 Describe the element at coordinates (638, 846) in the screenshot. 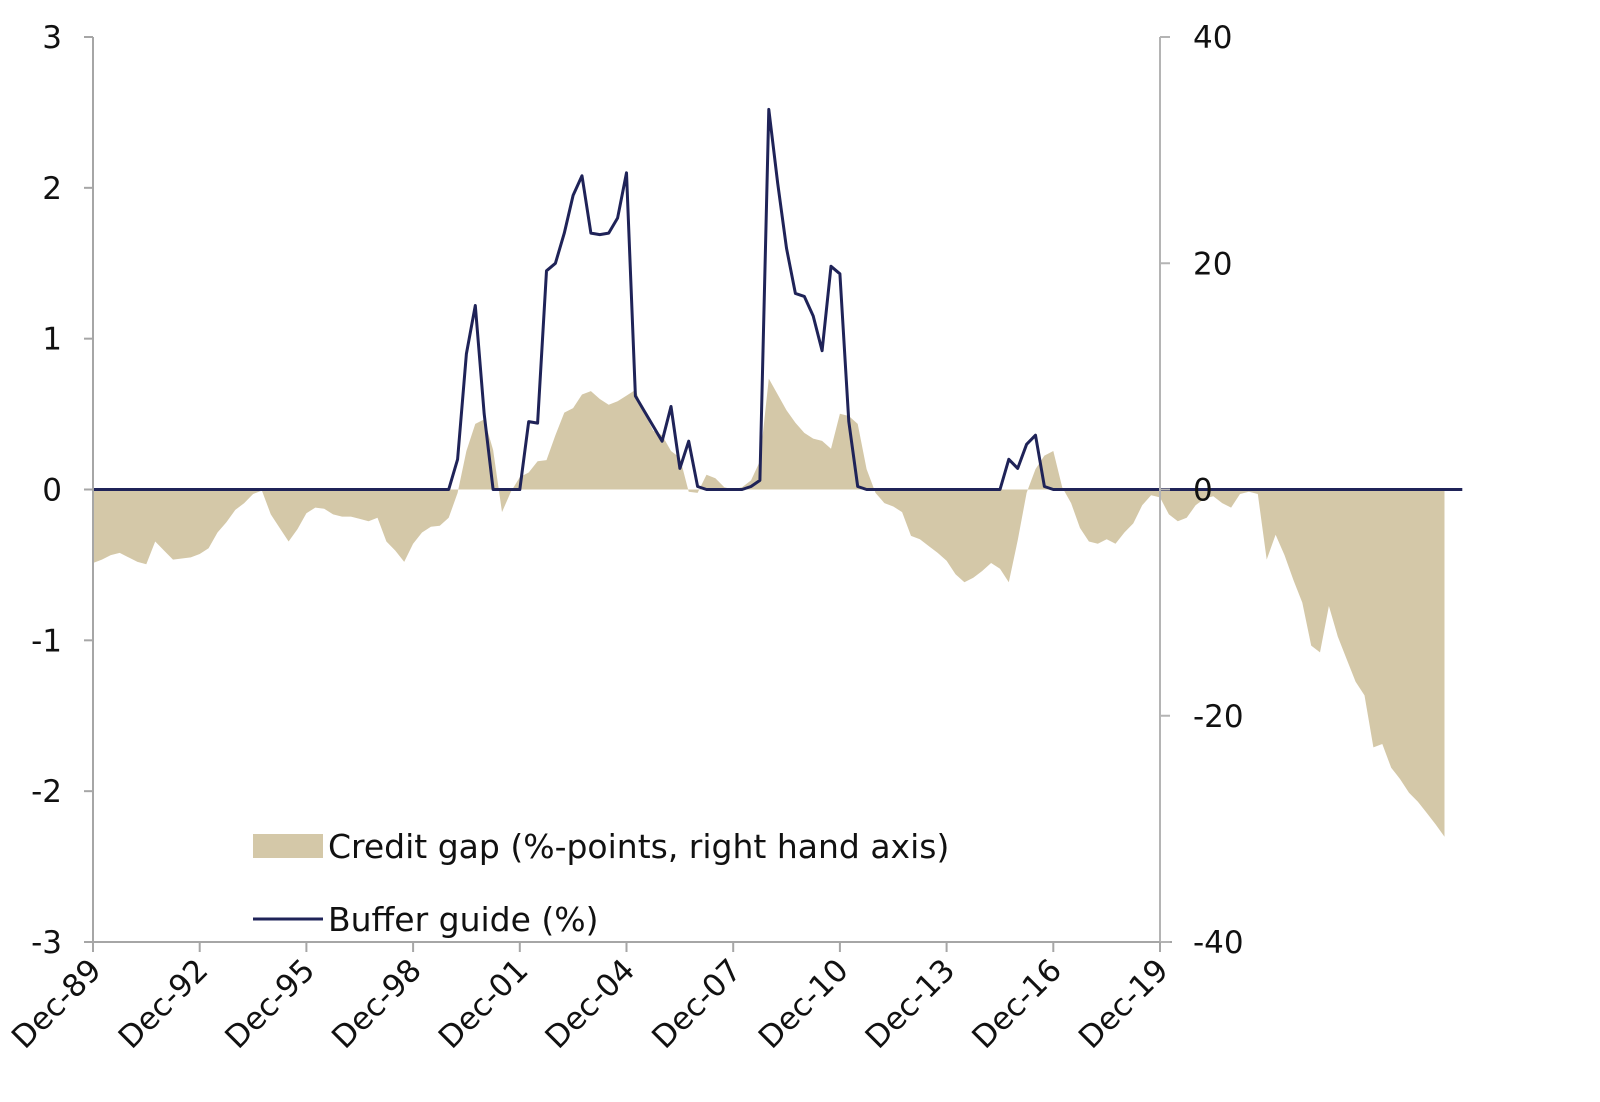

I see `legend-label-credit-gap: Credit gap (%-points, right hand axis)` at that location.